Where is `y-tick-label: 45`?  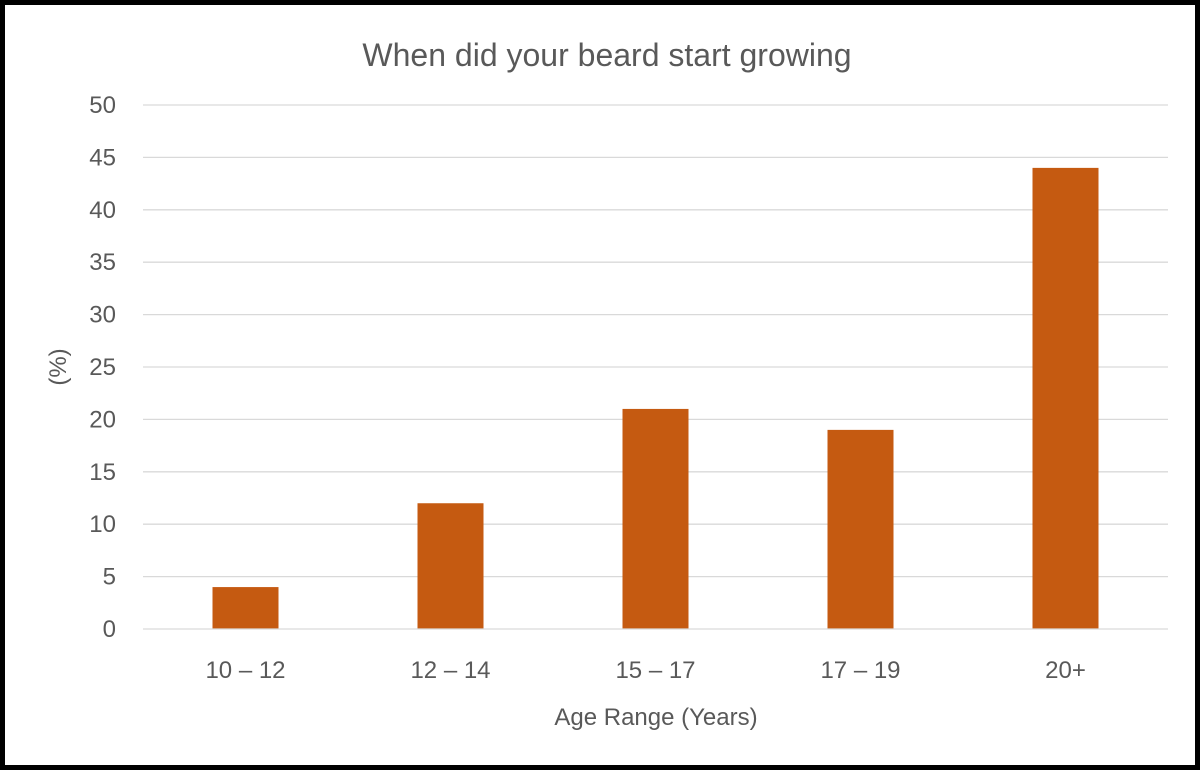 y-tick-label: 45 is located at coordinates (102, 157).